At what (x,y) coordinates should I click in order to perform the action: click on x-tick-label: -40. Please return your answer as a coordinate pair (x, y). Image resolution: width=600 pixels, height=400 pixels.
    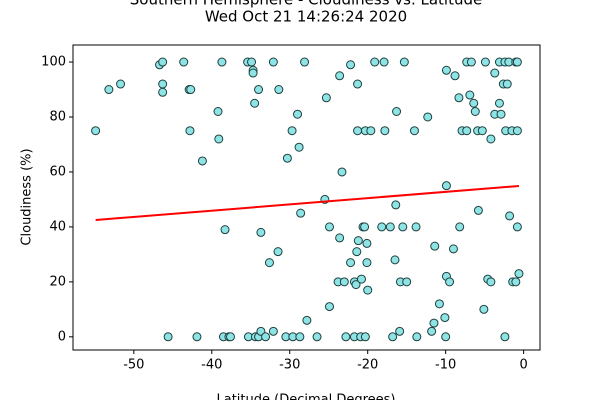
    Looking at the image, I should click on (211, 365).